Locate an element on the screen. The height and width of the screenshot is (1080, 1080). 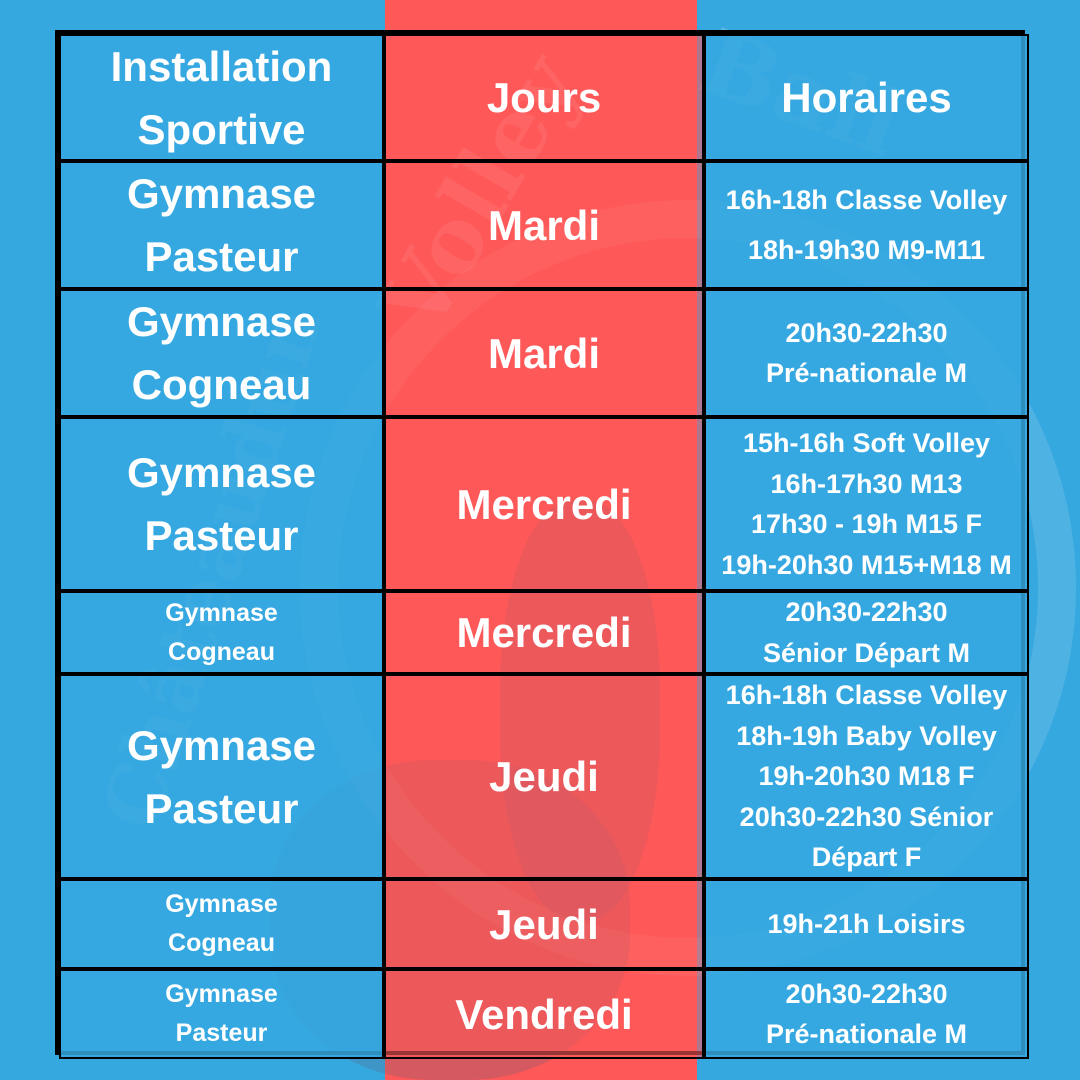
header-text: Jours is located at coordinates (544, 97).